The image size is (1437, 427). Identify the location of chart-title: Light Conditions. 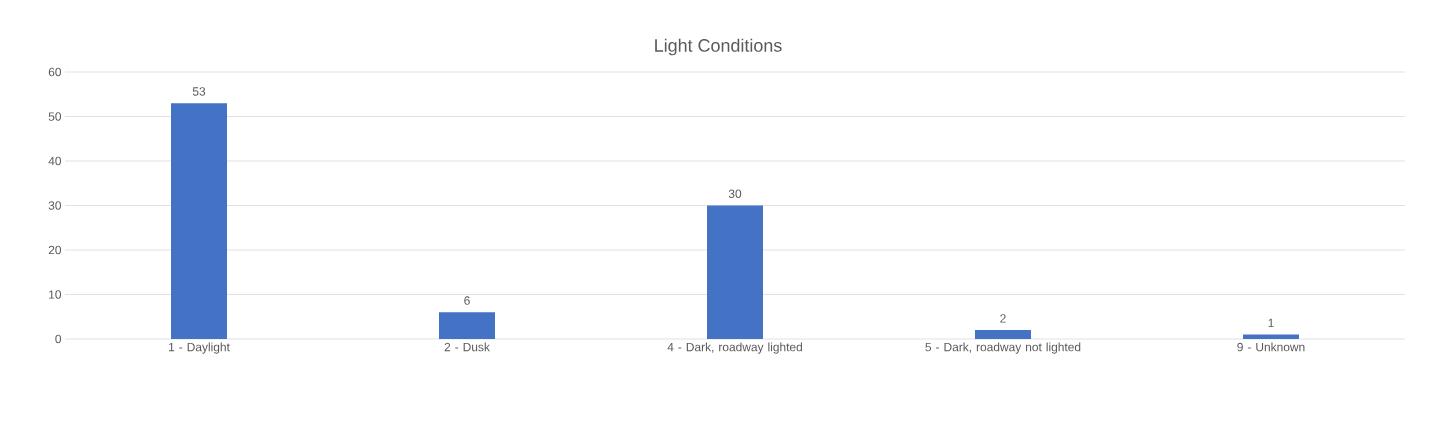
(718, 47).